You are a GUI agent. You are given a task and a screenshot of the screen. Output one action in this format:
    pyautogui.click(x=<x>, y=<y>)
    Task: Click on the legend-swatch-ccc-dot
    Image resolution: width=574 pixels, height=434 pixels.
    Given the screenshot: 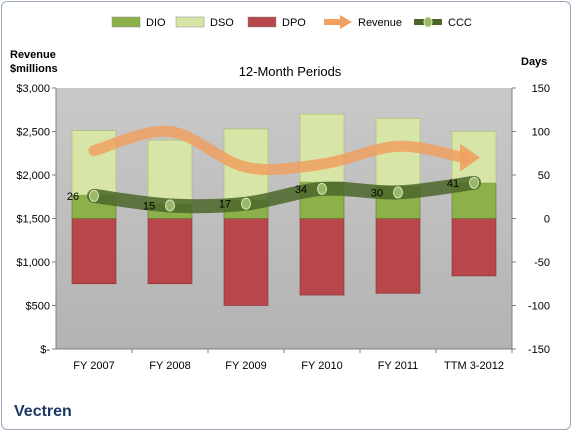 What is the action you would take?
    pyautogui.click(x=428, y=22)
    